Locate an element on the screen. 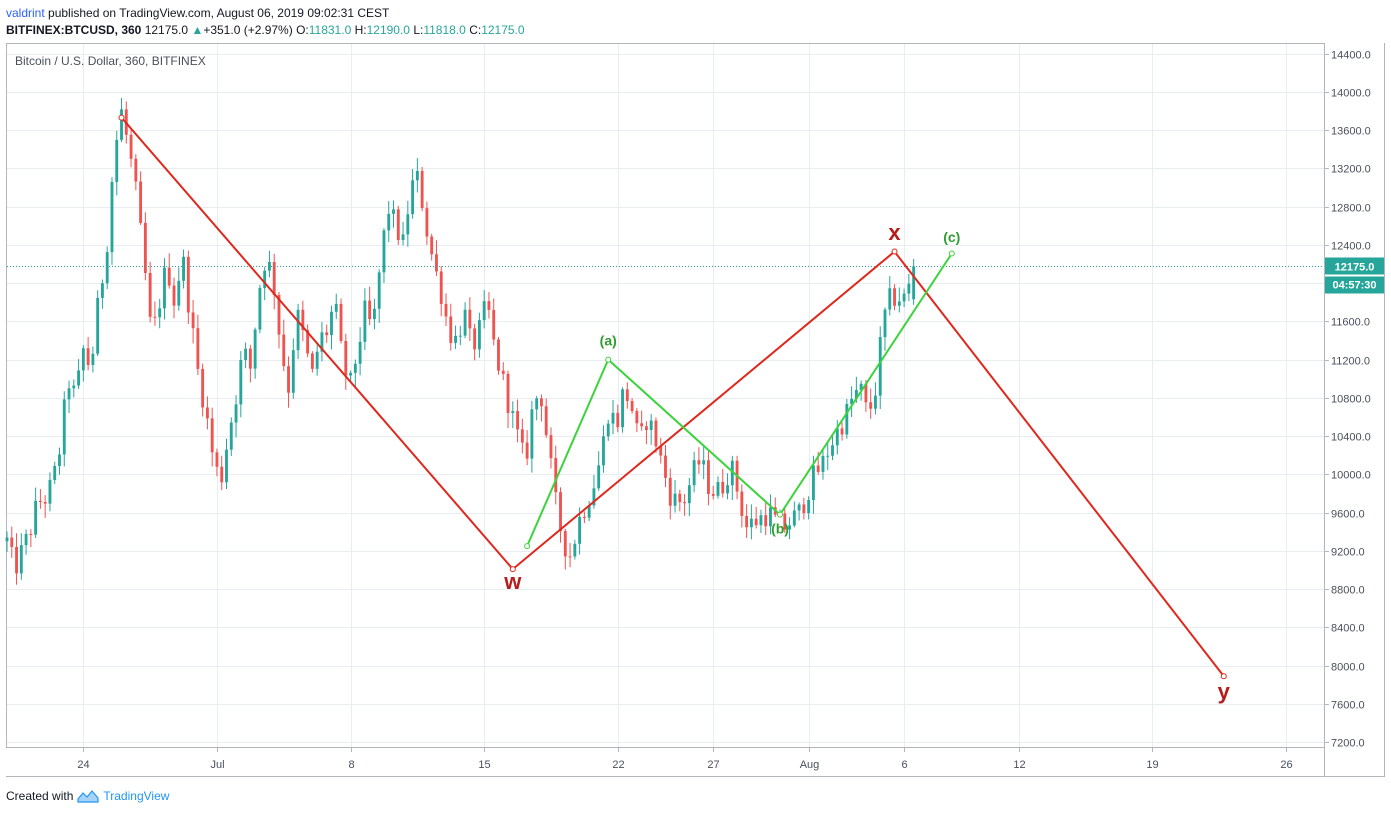  y-tick-label: 12800.0 is located at coordinates (1351, 209).